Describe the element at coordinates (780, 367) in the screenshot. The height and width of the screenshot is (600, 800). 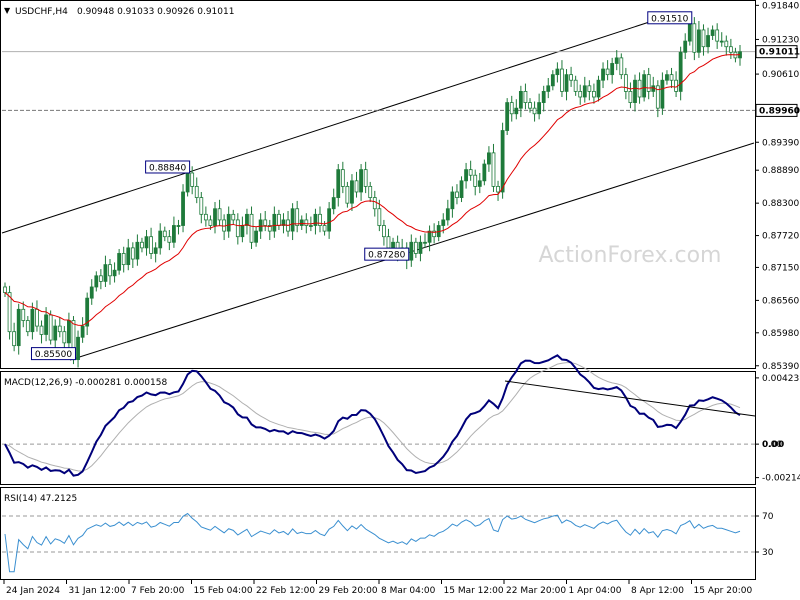
I see `price-tick-label: 0.85390` at that location.